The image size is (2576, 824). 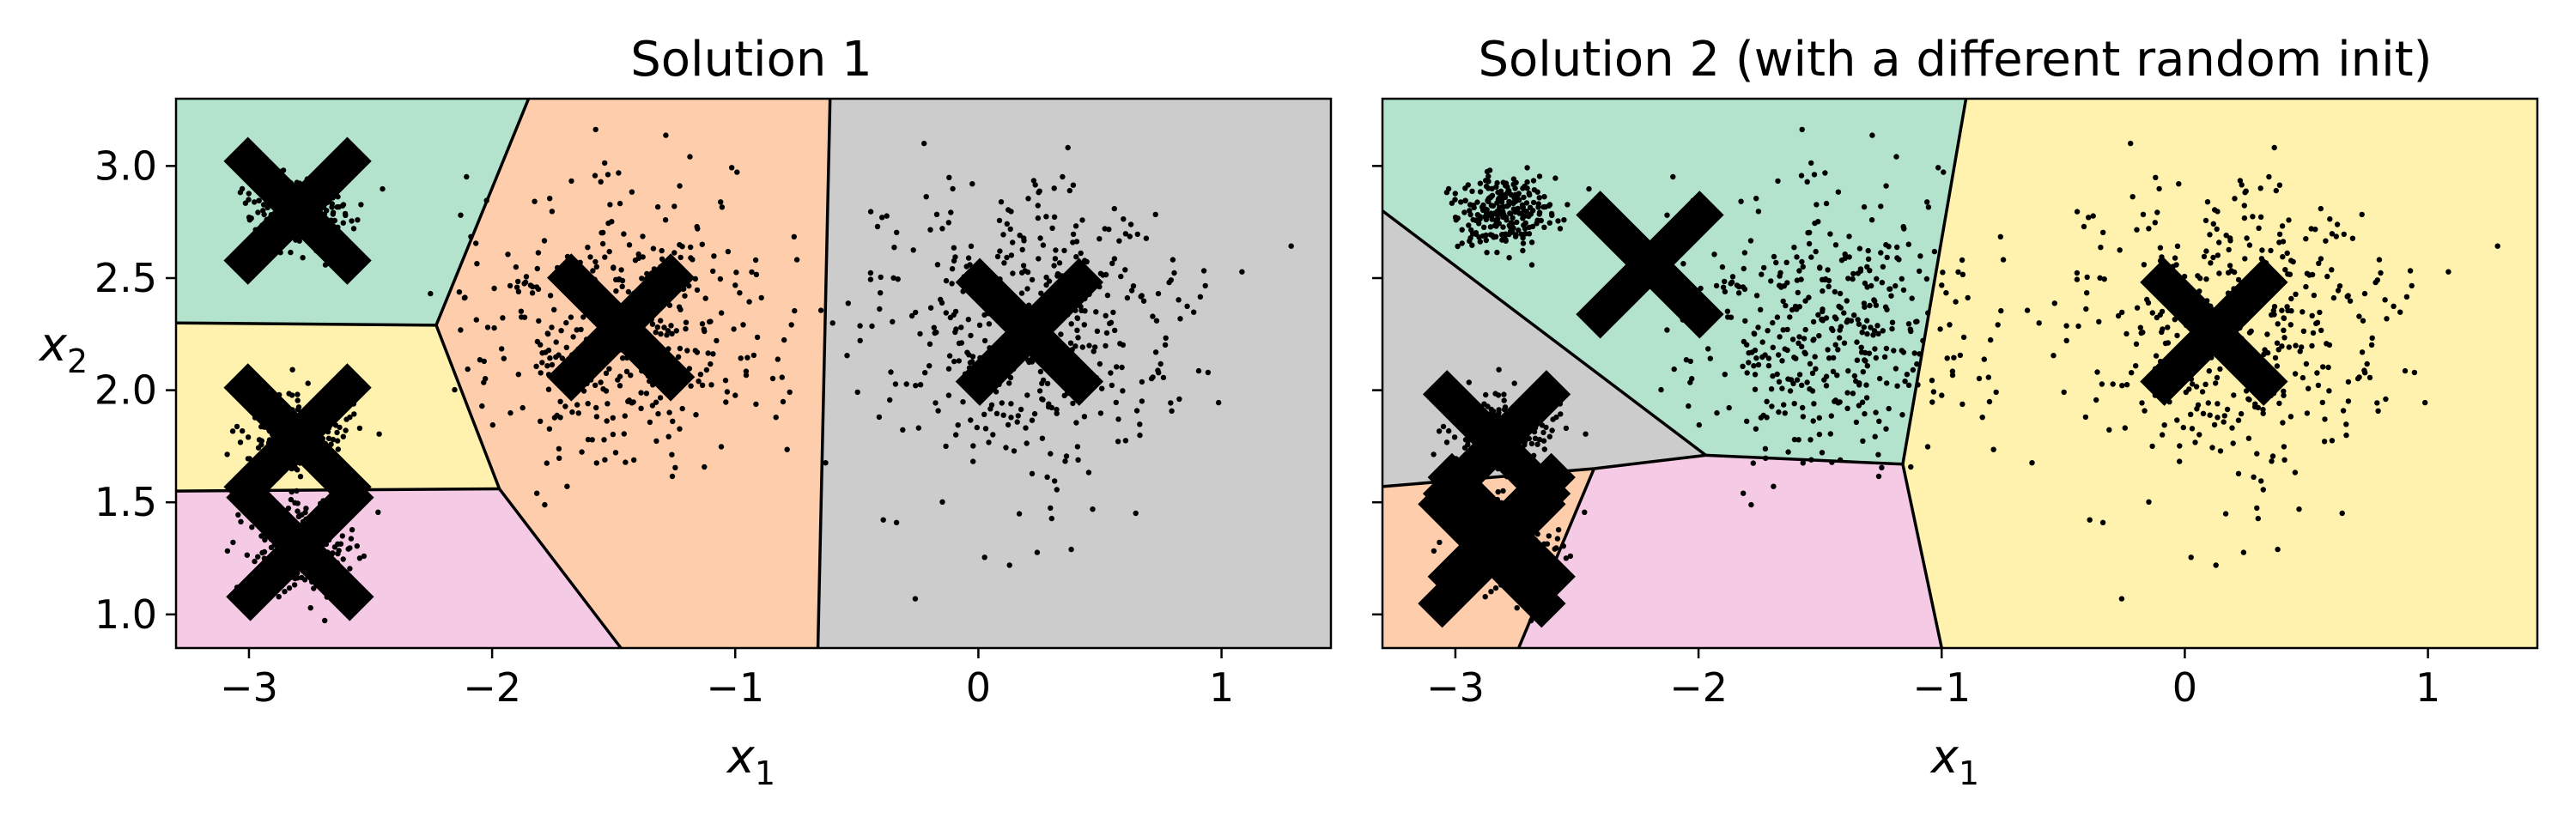 What do you see at coordinates (621, 327) in the screenshot?
I see `centroid-stroke` at bounding box center [621, 327].